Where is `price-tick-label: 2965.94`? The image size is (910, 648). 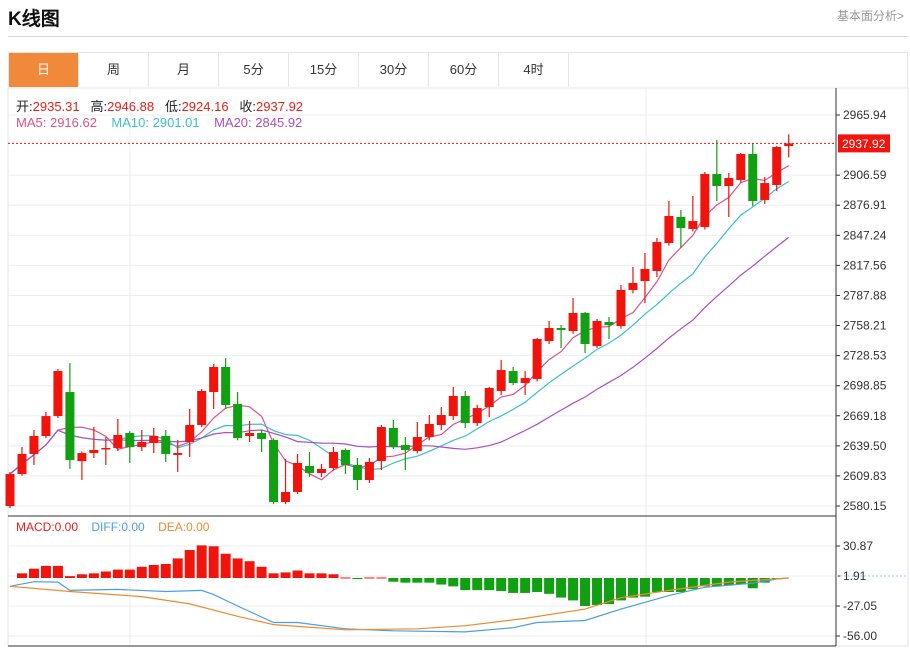 price-tick-label: 2965.94 is located at coordinates (865, 115).